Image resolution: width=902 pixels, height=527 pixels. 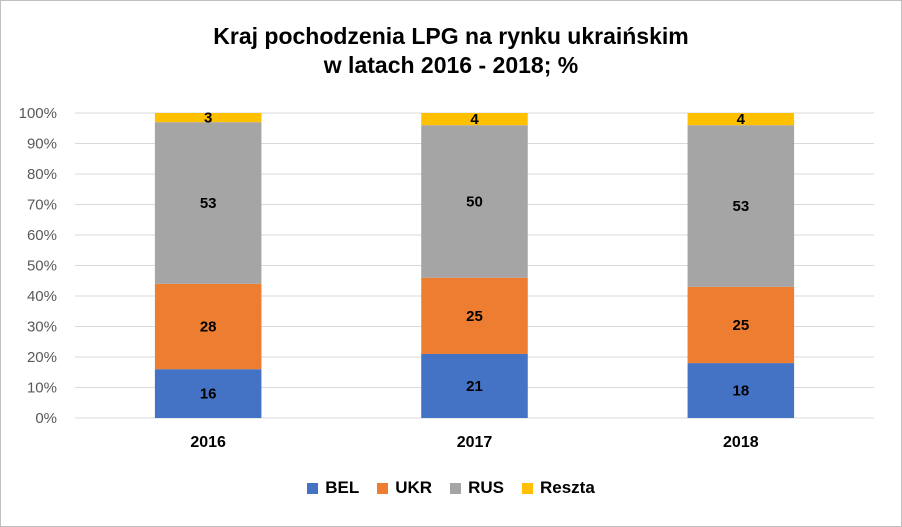 What do you see at coordinates (475, 442) in the screenshot?
I see `x-tick-label: 2017` at bounding box center [475, 442].